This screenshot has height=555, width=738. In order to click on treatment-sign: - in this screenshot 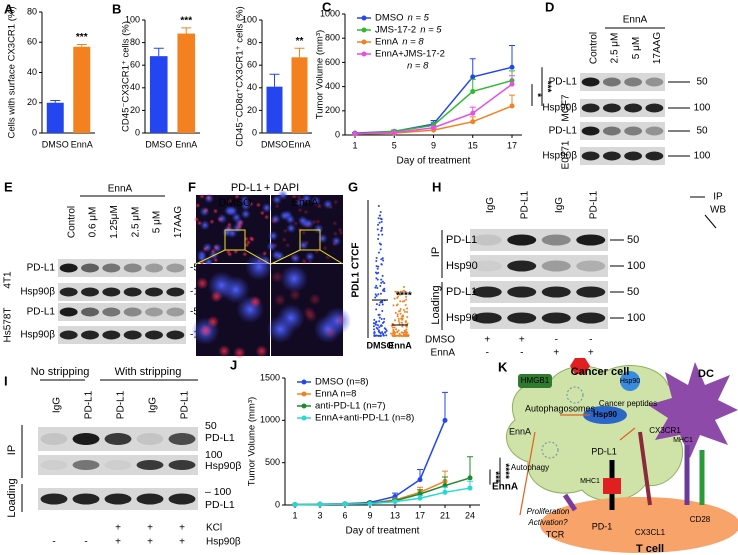, I will do `click(487, 353)`.